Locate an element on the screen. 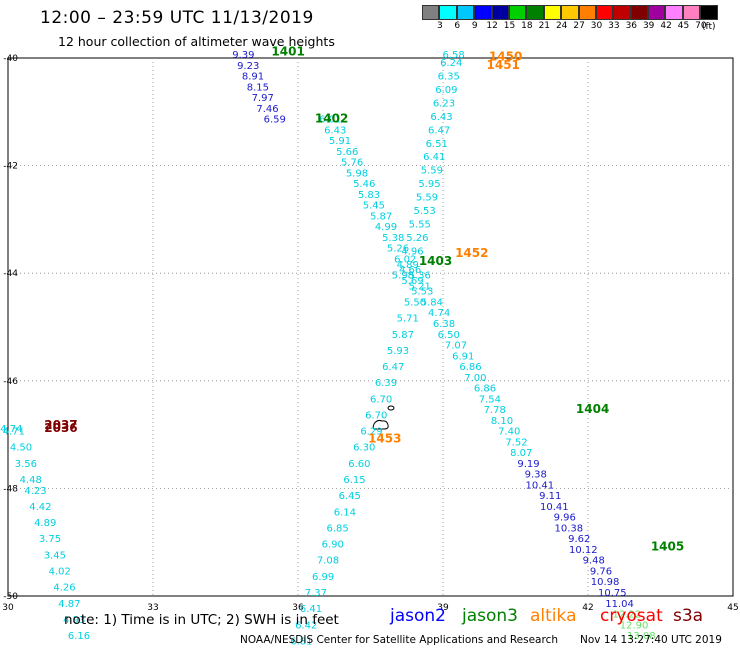 This screenshot has width=740, height=650. wave-height-value: 7.07 is located at coordinates (456, 346).